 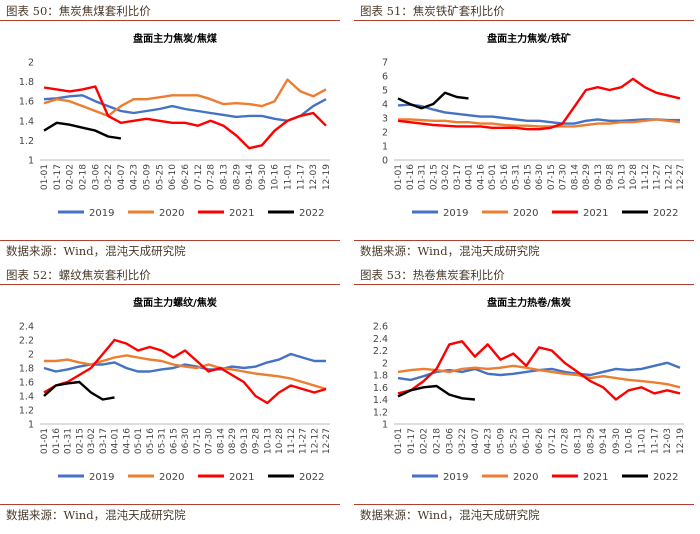 What do you see at coordinates (437, 441) in the screenshot?
I see `x-tick-label: 02-18` at bounding box center [437, 441].